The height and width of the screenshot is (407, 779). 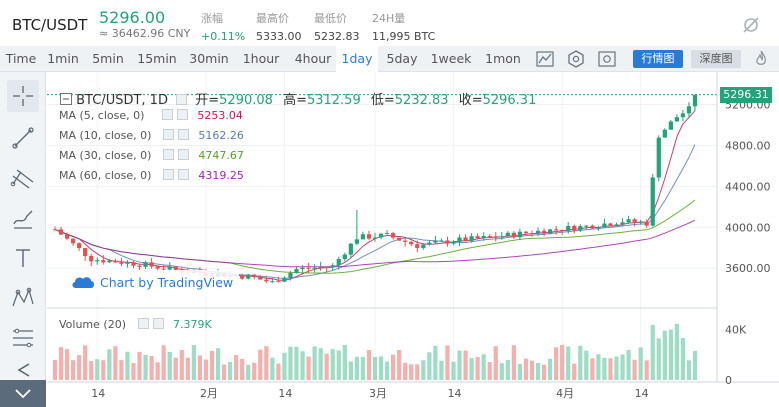 What do you see at coordinates (23, 96) in the screenshot?
I see `crosshair-icon` at bounding box center [23, 96].